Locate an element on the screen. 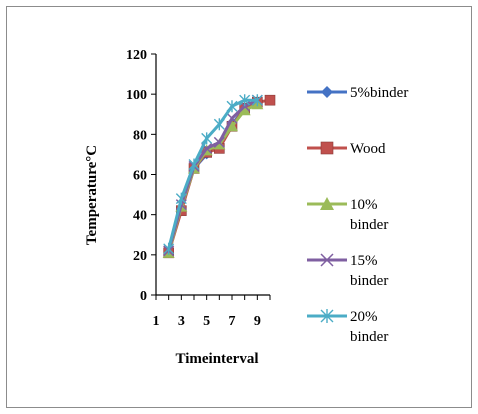 The image size is (478, 414). y-tick-label: 0 is located at coordinates (143, 296).